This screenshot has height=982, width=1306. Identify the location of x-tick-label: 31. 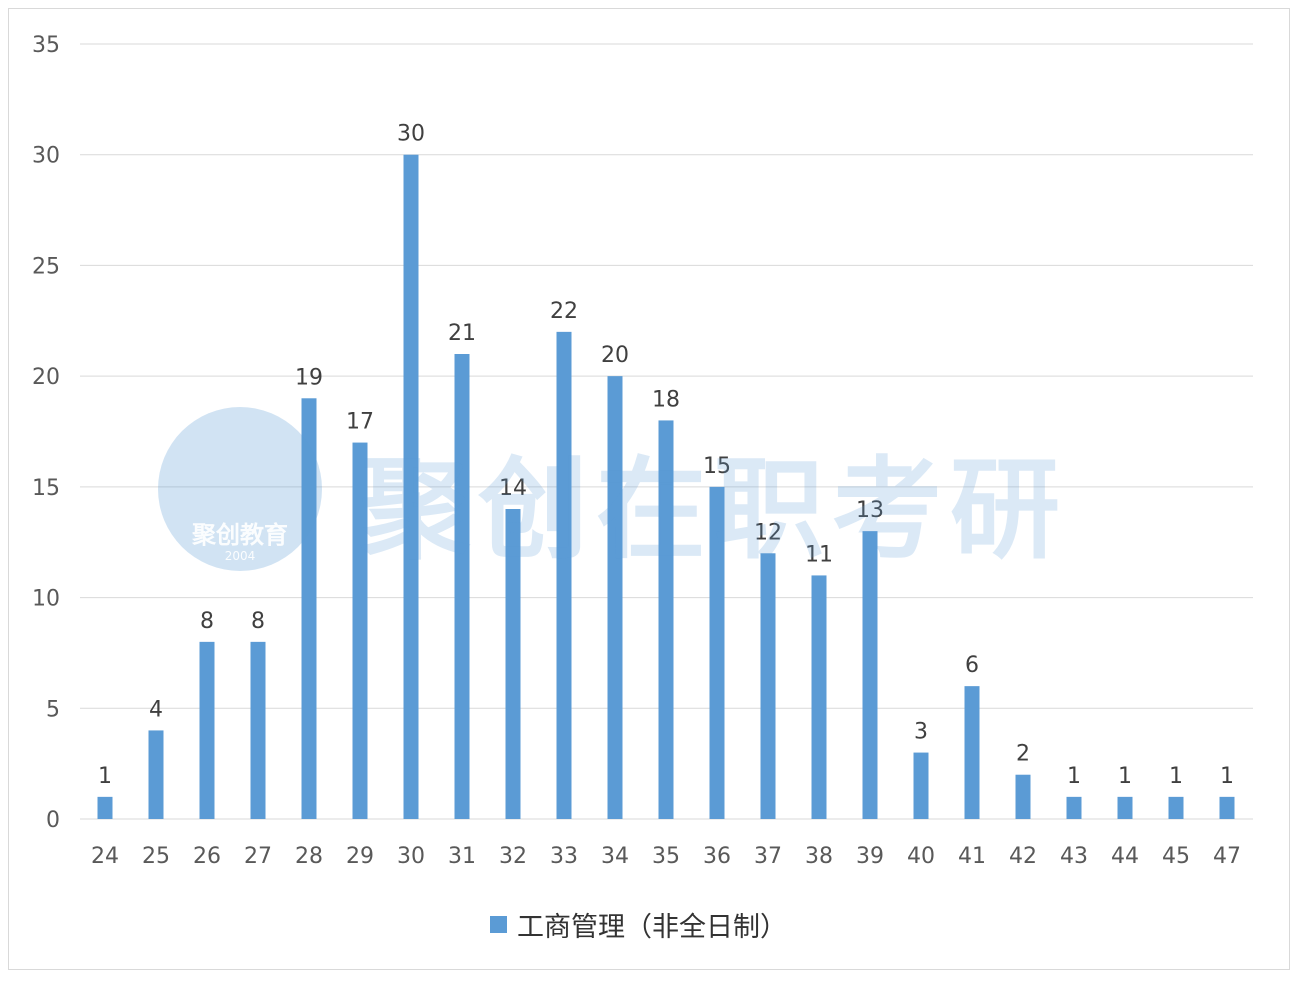
(462, 856).